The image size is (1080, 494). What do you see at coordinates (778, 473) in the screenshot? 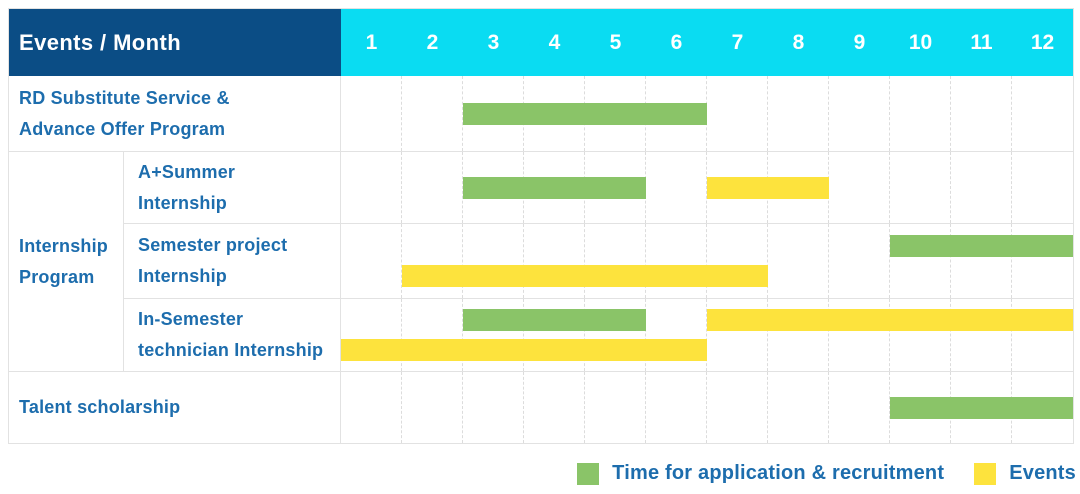
I see `legend-label: Time for application & recruitment` at bounding box center [778, 473].